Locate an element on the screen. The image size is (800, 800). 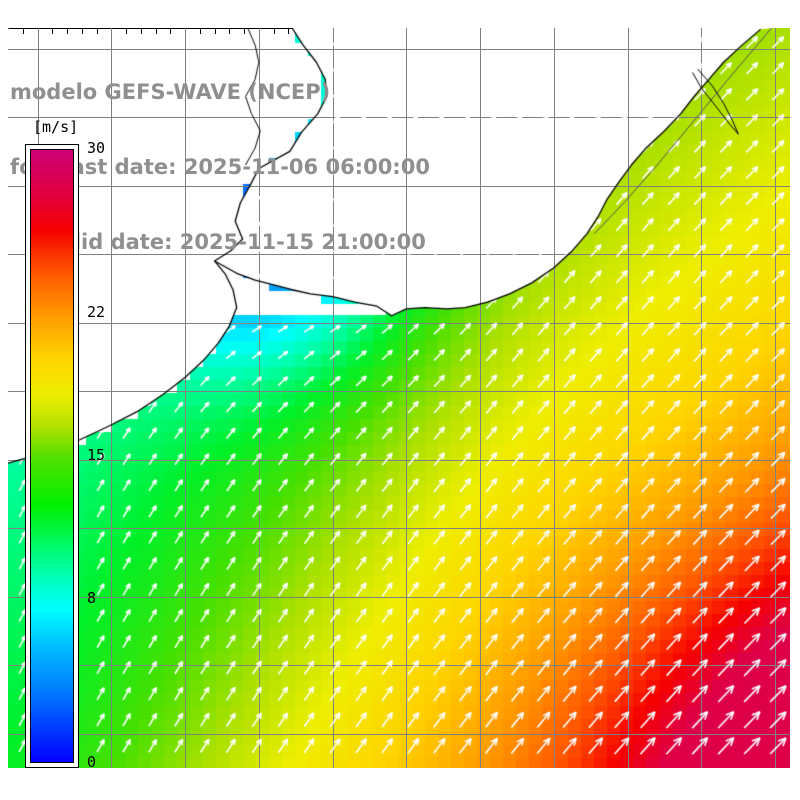
colorbar-tick-label: 15 is located at coordinates (96, 455).